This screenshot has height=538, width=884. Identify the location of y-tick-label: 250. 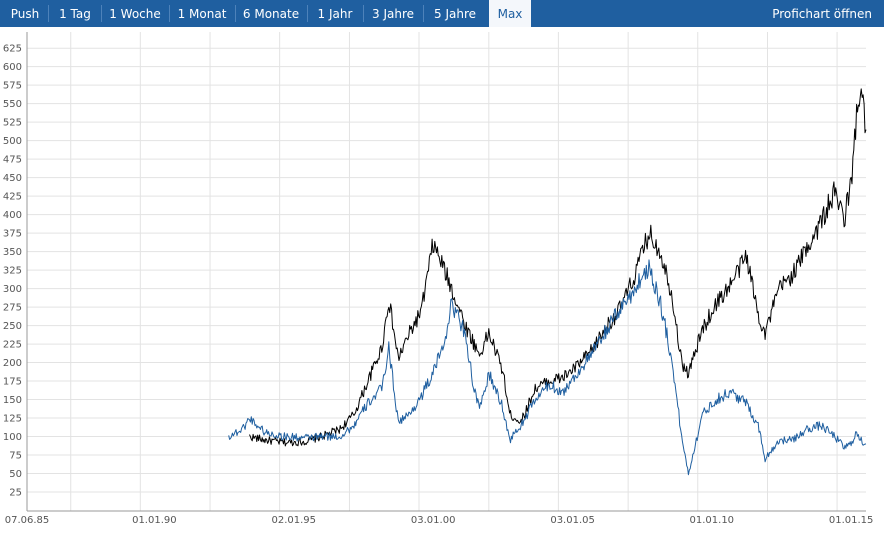
(12, 326).